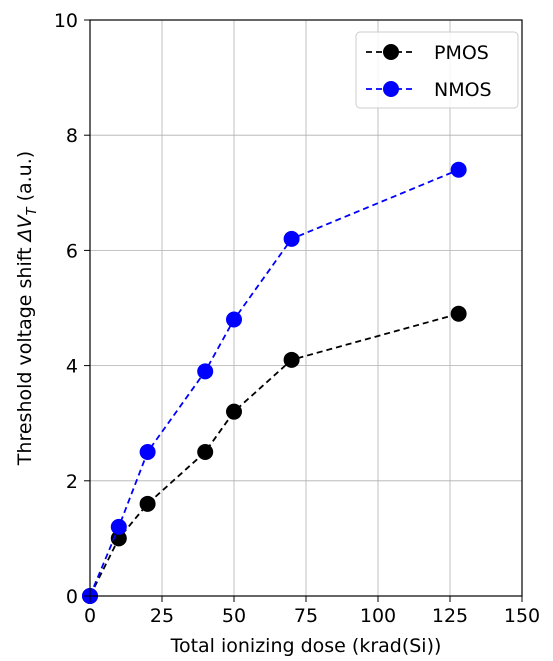 Image resolution: width=553 pixels, height=661 pixels. I want to click on y-axis-label-suffix: (a.u.), so click(25, 179).